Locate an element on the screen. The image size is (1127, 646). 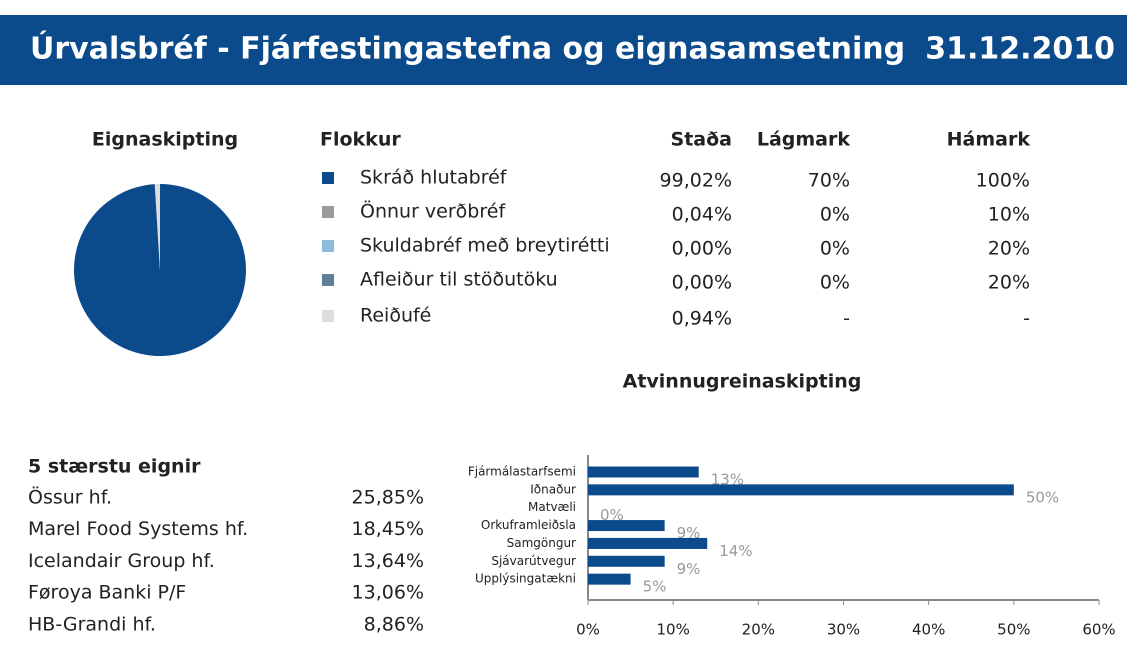
table-cell: 10% is located at coordinates (1009, 215).